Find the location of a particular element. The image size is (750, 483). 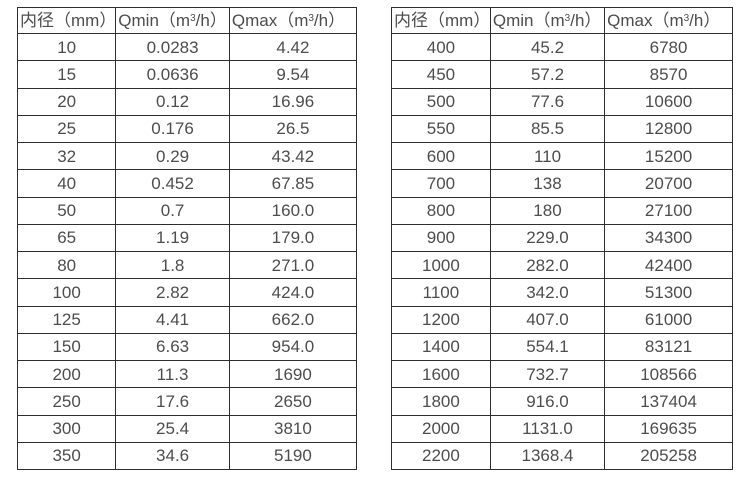

table-row: 800 180 27100 is located at coordinates (562, 210).